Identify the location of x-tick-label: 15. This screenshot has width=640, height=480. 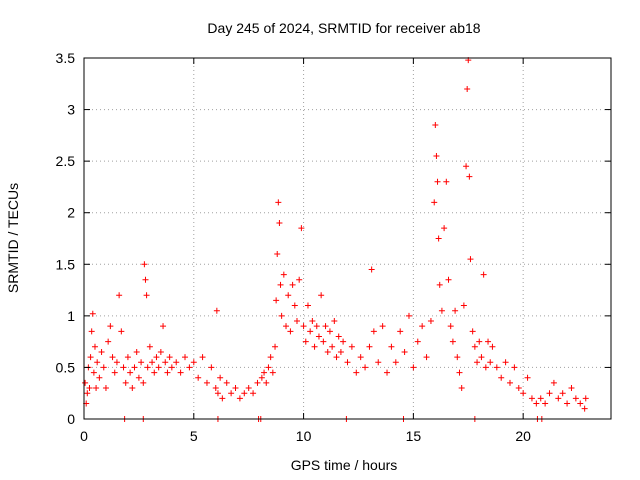
(414, 436).